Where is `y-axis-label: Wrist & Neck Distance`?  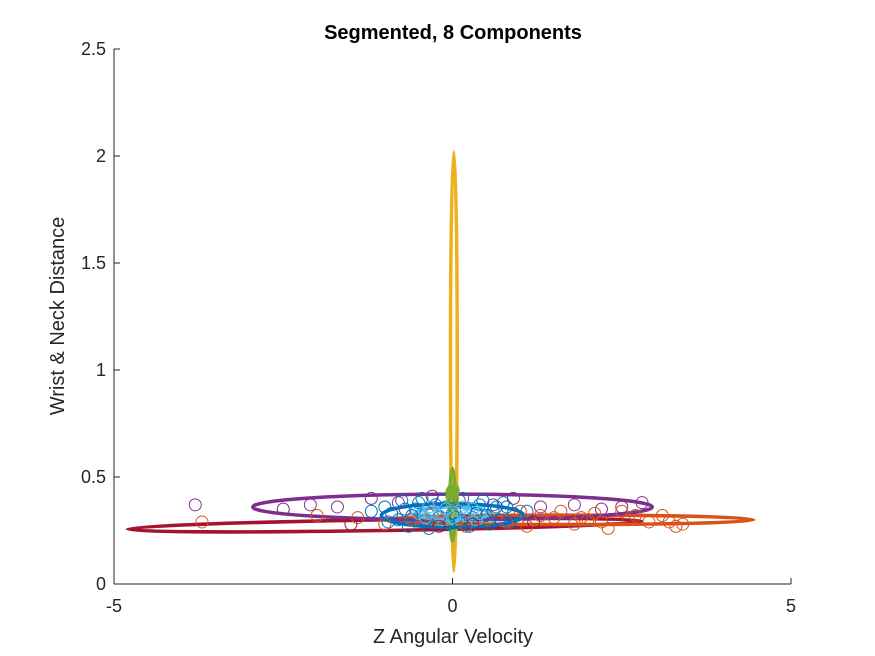 y-axis-label: Wrist & Neck Distance is located at coordinates (58, 316).